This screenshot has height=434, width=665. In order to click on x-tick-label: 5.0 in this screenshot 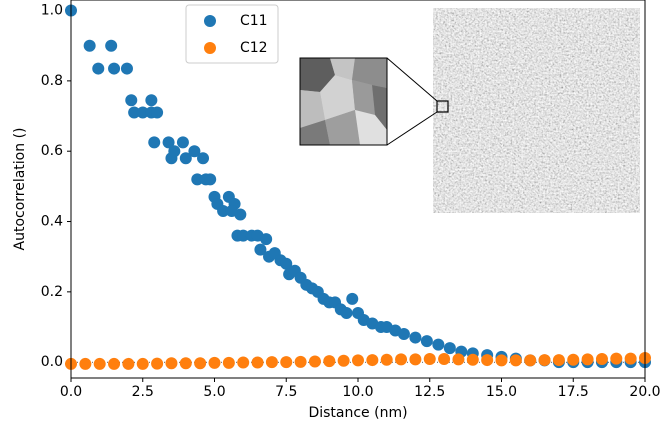, I will do `click(214, 392)`.